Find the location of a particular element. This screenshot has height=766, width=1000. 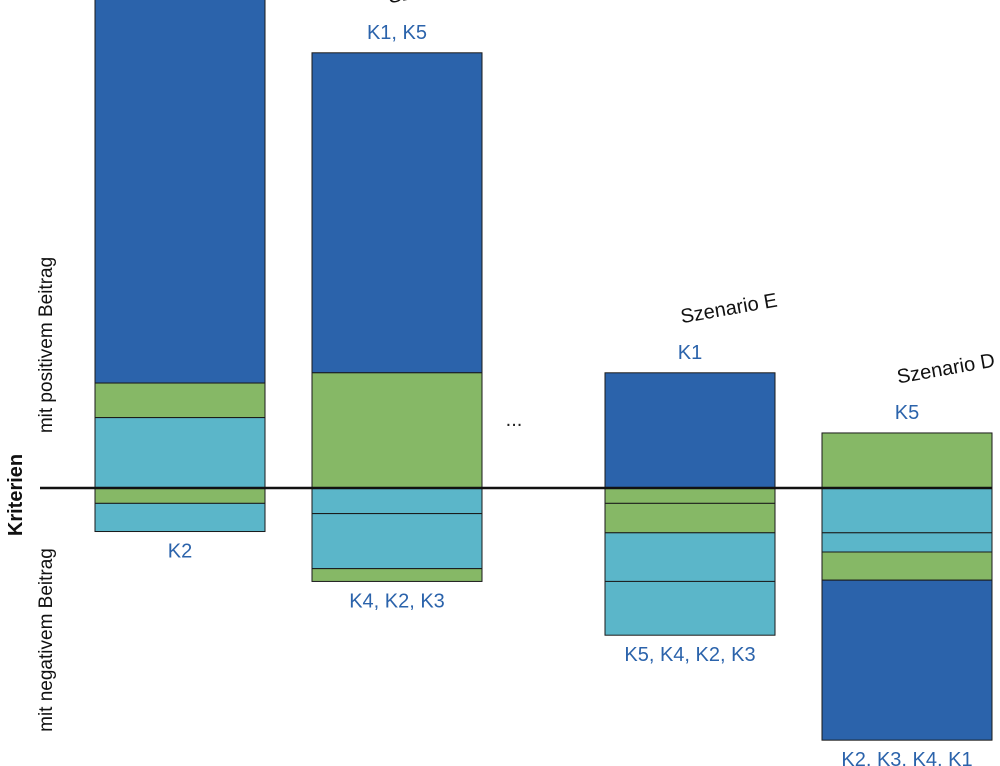

segment-szenario-d-negative-k2 is located at coordinates (907, 510).